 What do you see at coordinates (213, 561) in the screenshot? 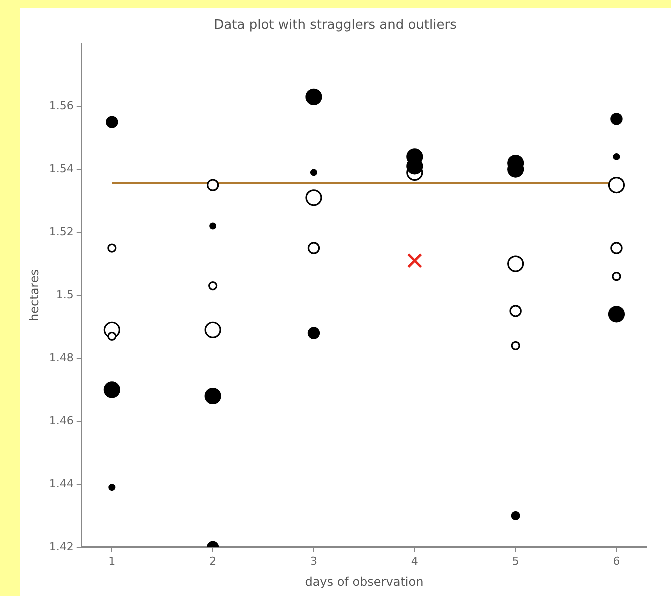
I see `x-tick-label: 2` at bounding box center [213, 561].